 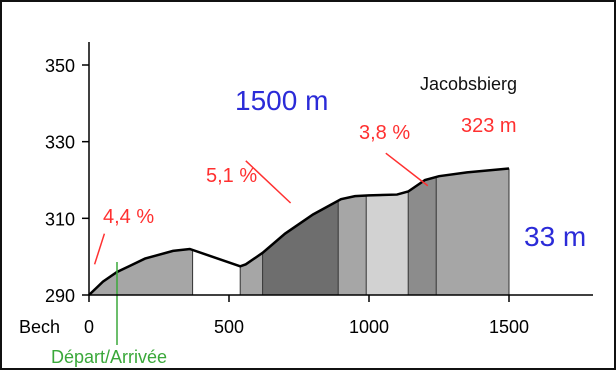 I want to click on y-tick-label-310: 310, so click(x=60, y=219).